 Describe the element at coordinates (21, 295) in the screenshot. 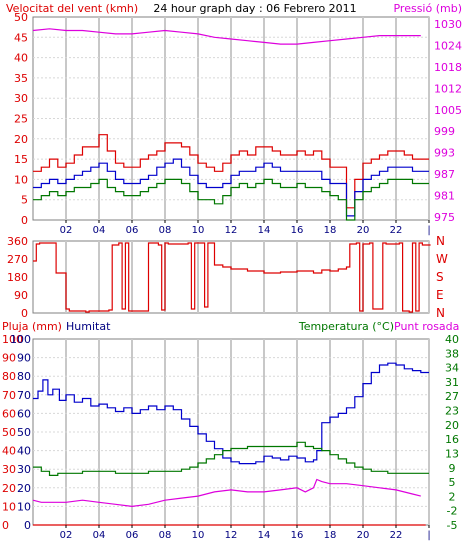

I see `direction-tick-label: 90` at that location.